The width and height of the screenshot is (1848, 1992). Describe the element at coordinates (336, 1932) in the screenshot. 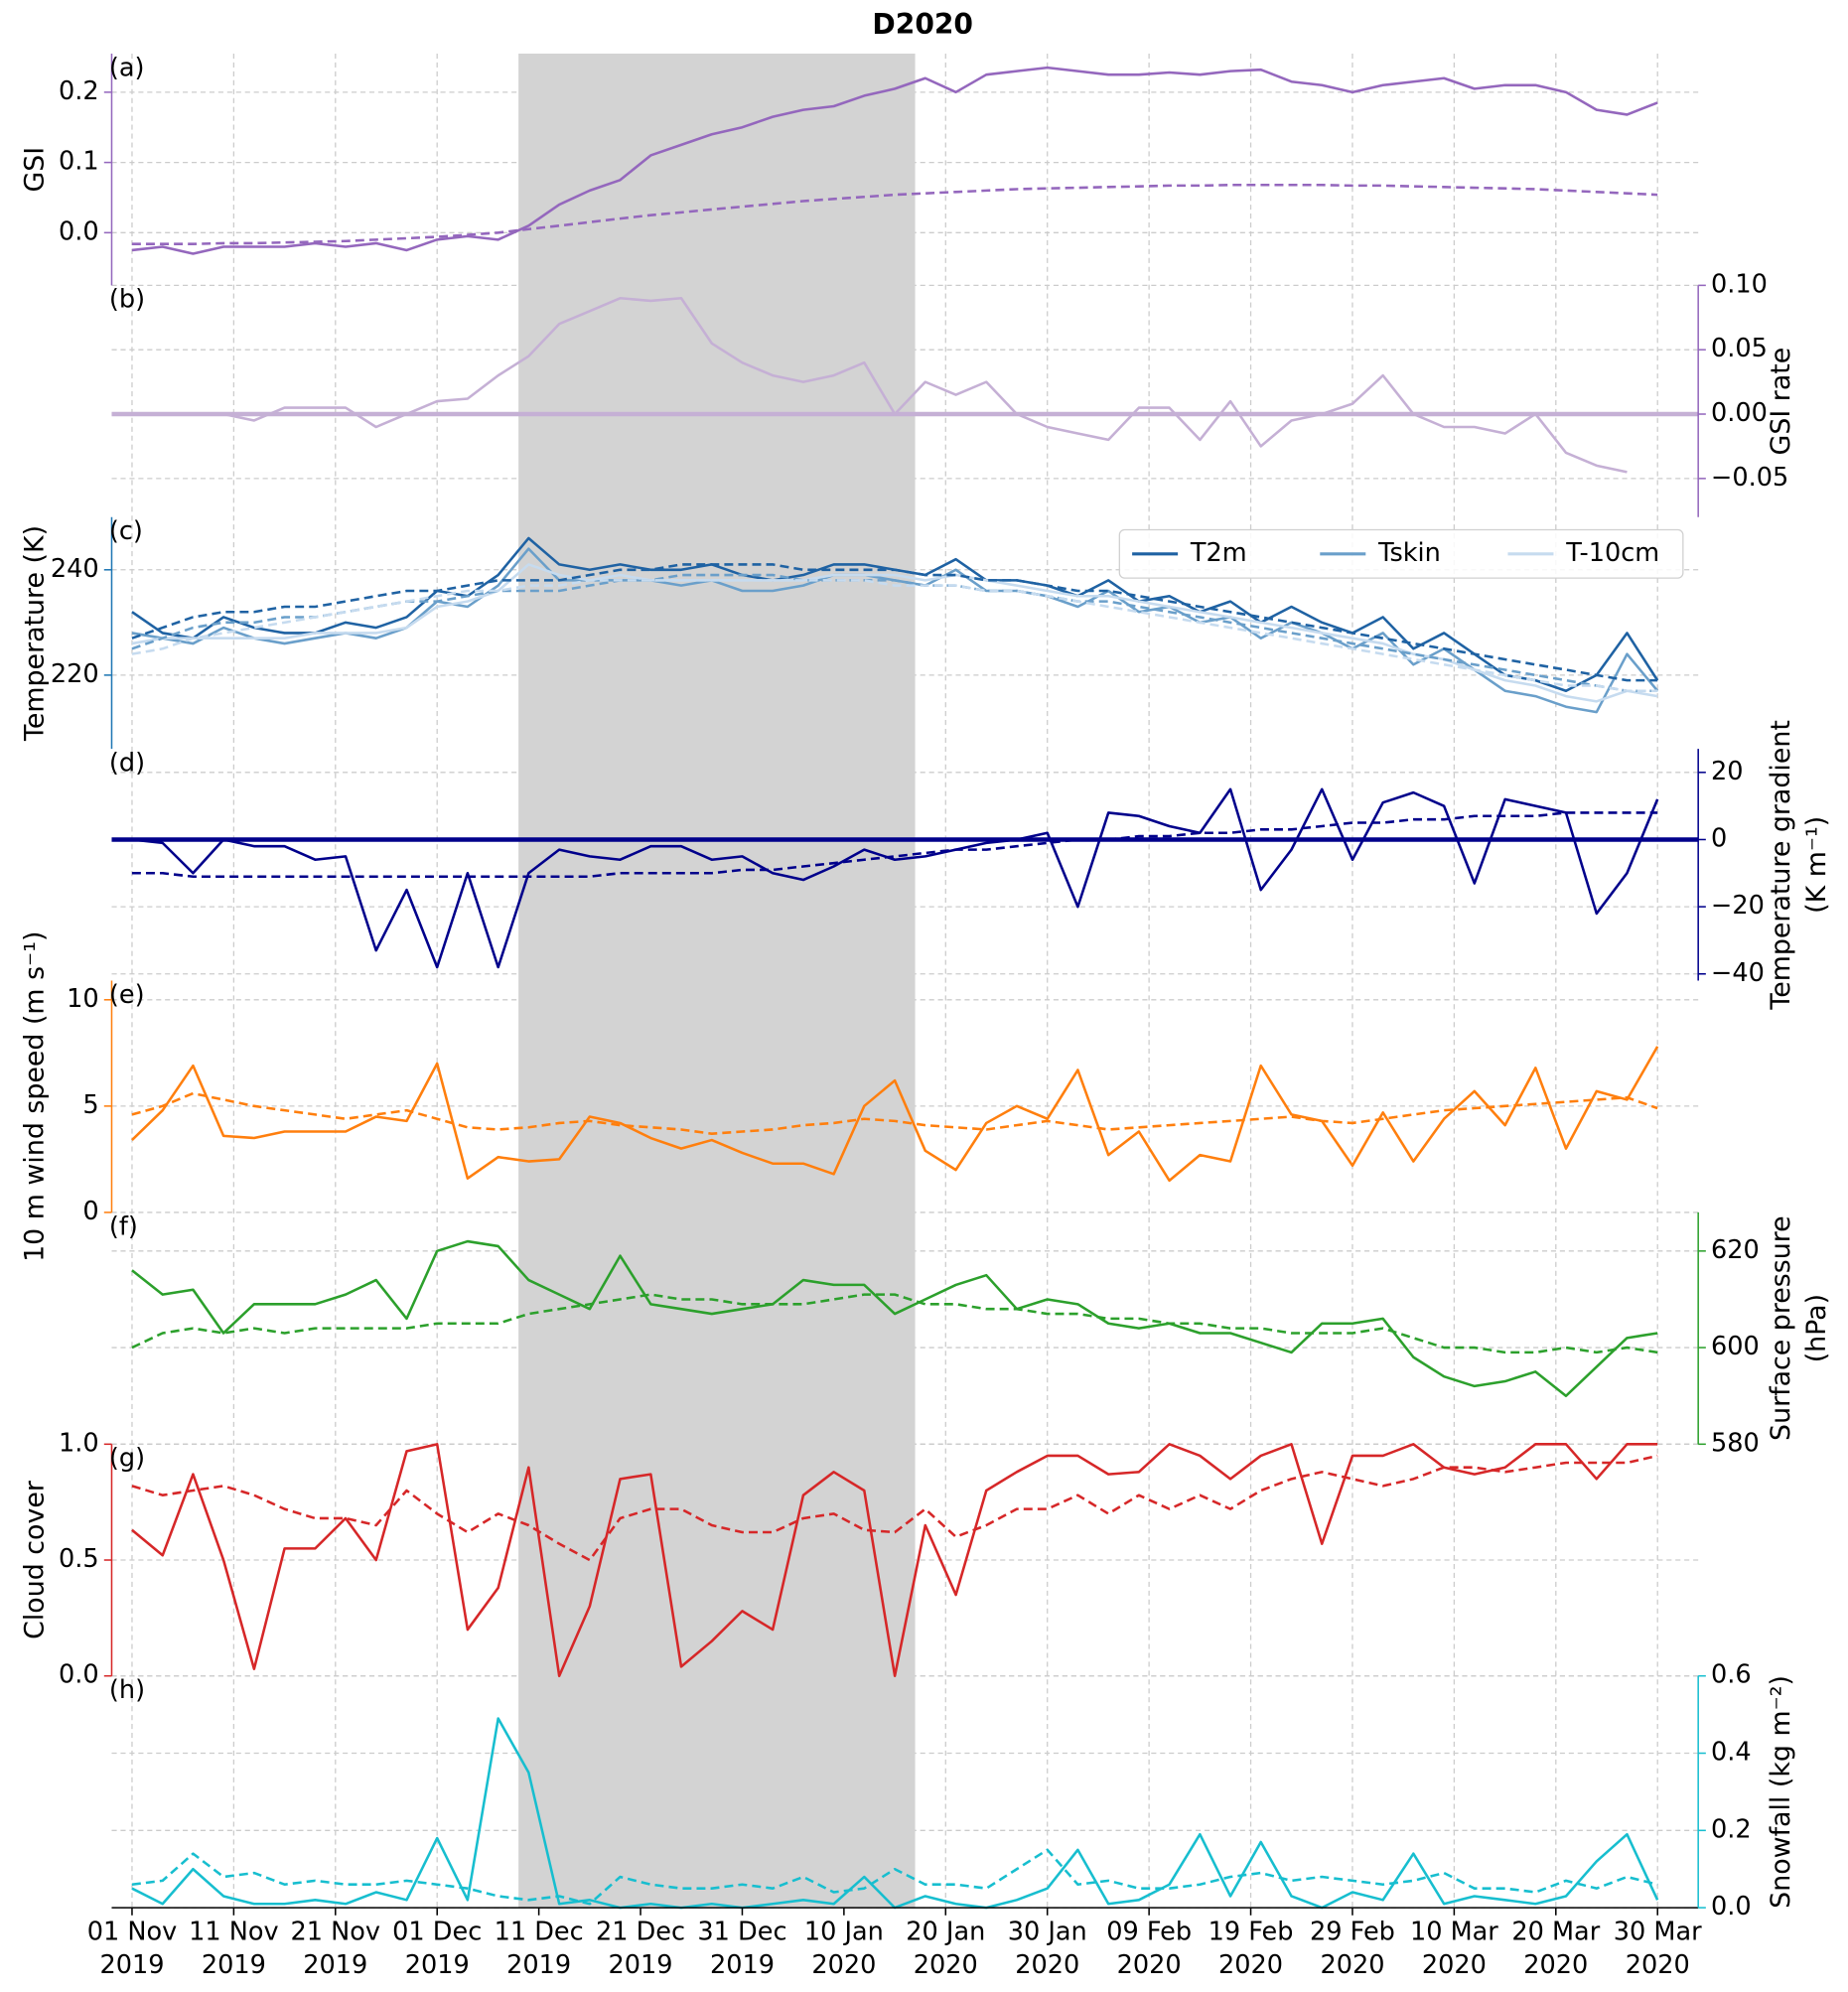

I see `x-tick-label-line: 21 Nov` at that location.